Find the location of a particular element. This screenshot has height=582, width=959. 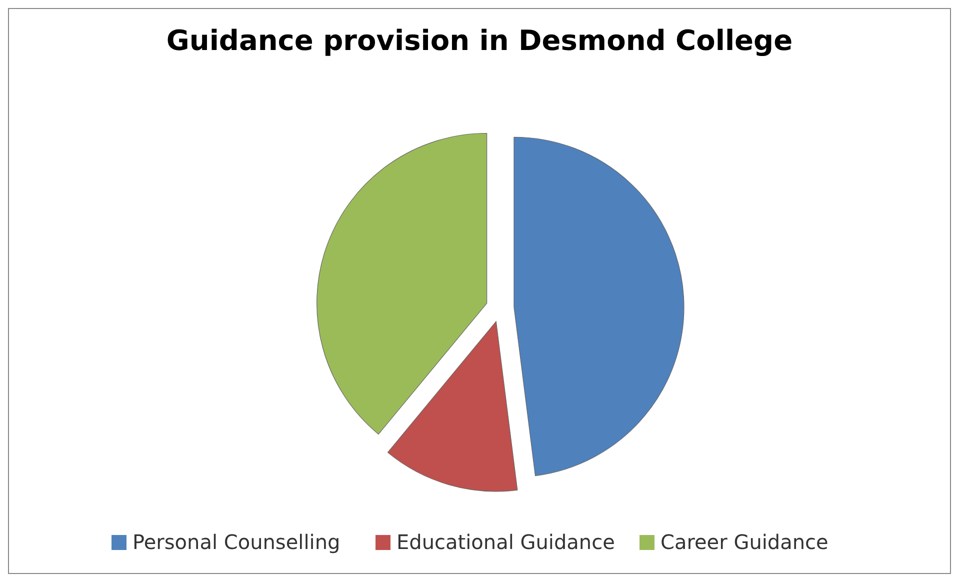

chart-title: Guidance provision in Desmond College is located at coordinates (479, 40).